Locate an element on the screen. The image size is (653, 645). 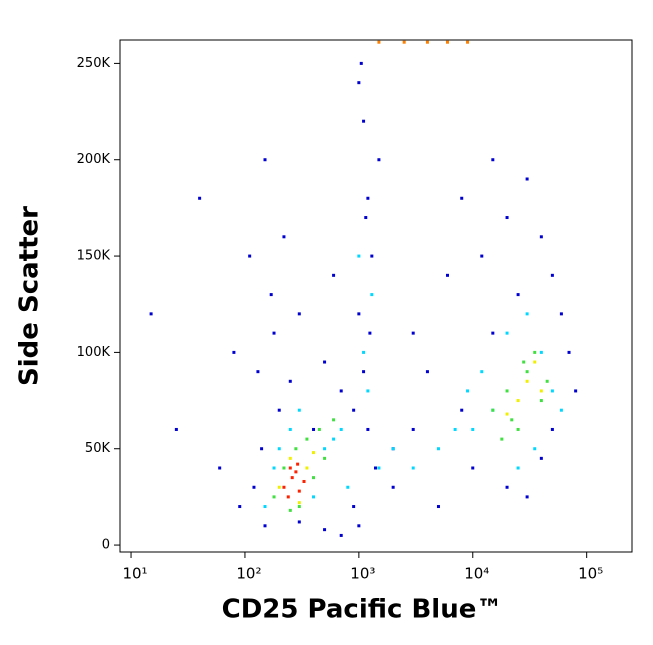
x-tick-label: 10⁴ is located at coordinates (476, 574).